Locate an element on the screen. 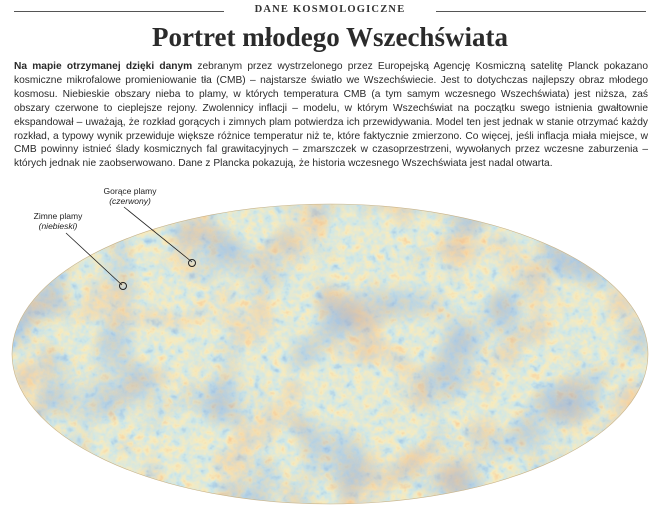 The image size is (660, 505). cold-spots-sublabel: (niebieski) is located at coordinates (58, 226).